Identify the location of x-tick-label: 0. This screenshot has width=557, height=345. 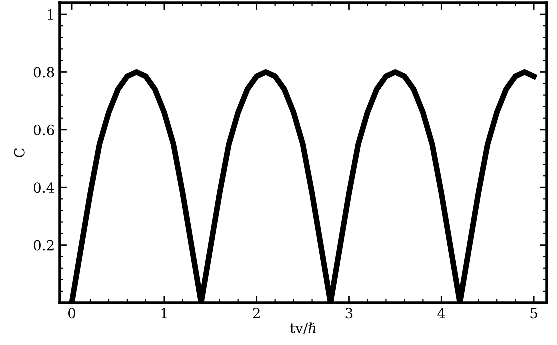
(72, 313).